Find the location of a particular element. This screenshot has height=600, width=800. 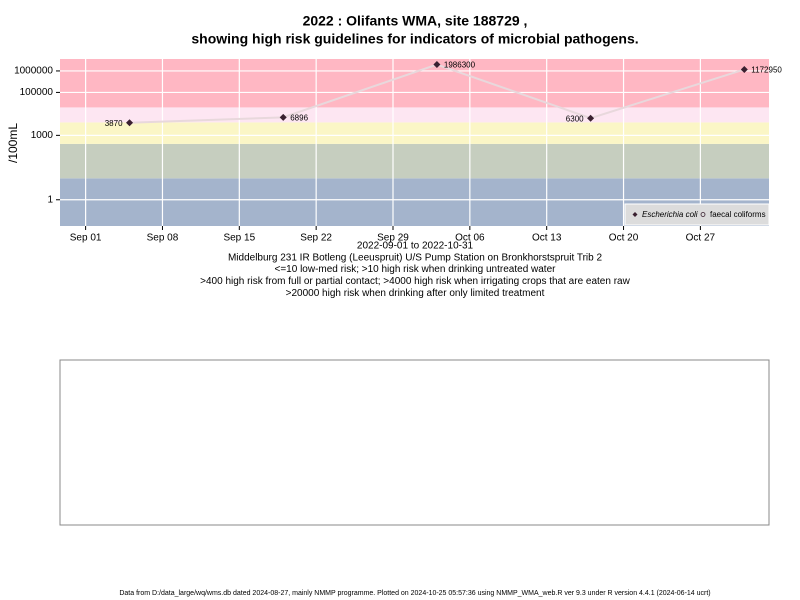

y-tick-label: 1000000 is located at coordinates (33, 71).